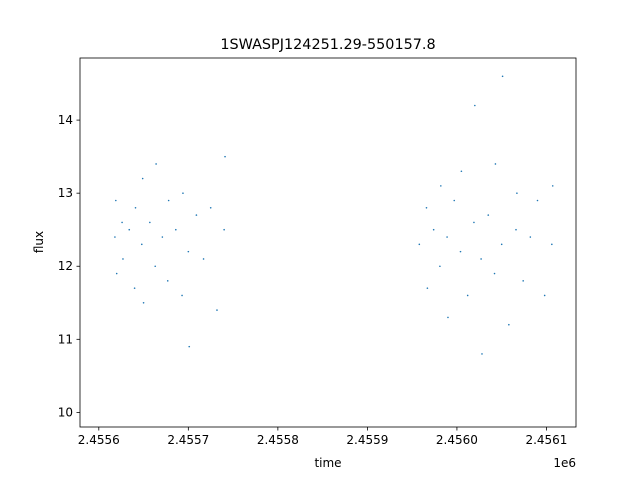 This screenshot has height=480, width=640. What do you see at coordinates (367, 440) in the screenshot?
I see `x-tick-label: 2.4559` at bounding box center [367, 440].